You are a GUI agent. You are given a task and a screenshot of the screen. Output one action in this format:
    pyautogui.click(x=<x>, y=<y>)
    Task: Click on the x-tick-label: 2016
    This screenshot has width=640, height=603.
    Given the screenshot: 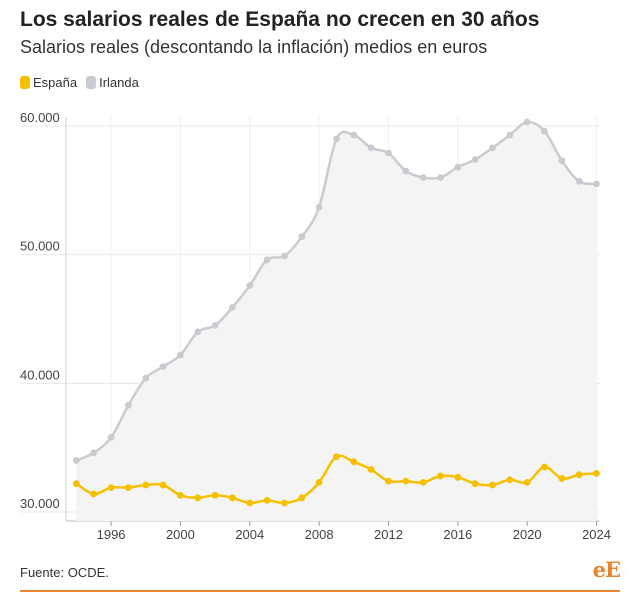 What is the action you would take?
    pyautogui.click(x=457, y=534)
    